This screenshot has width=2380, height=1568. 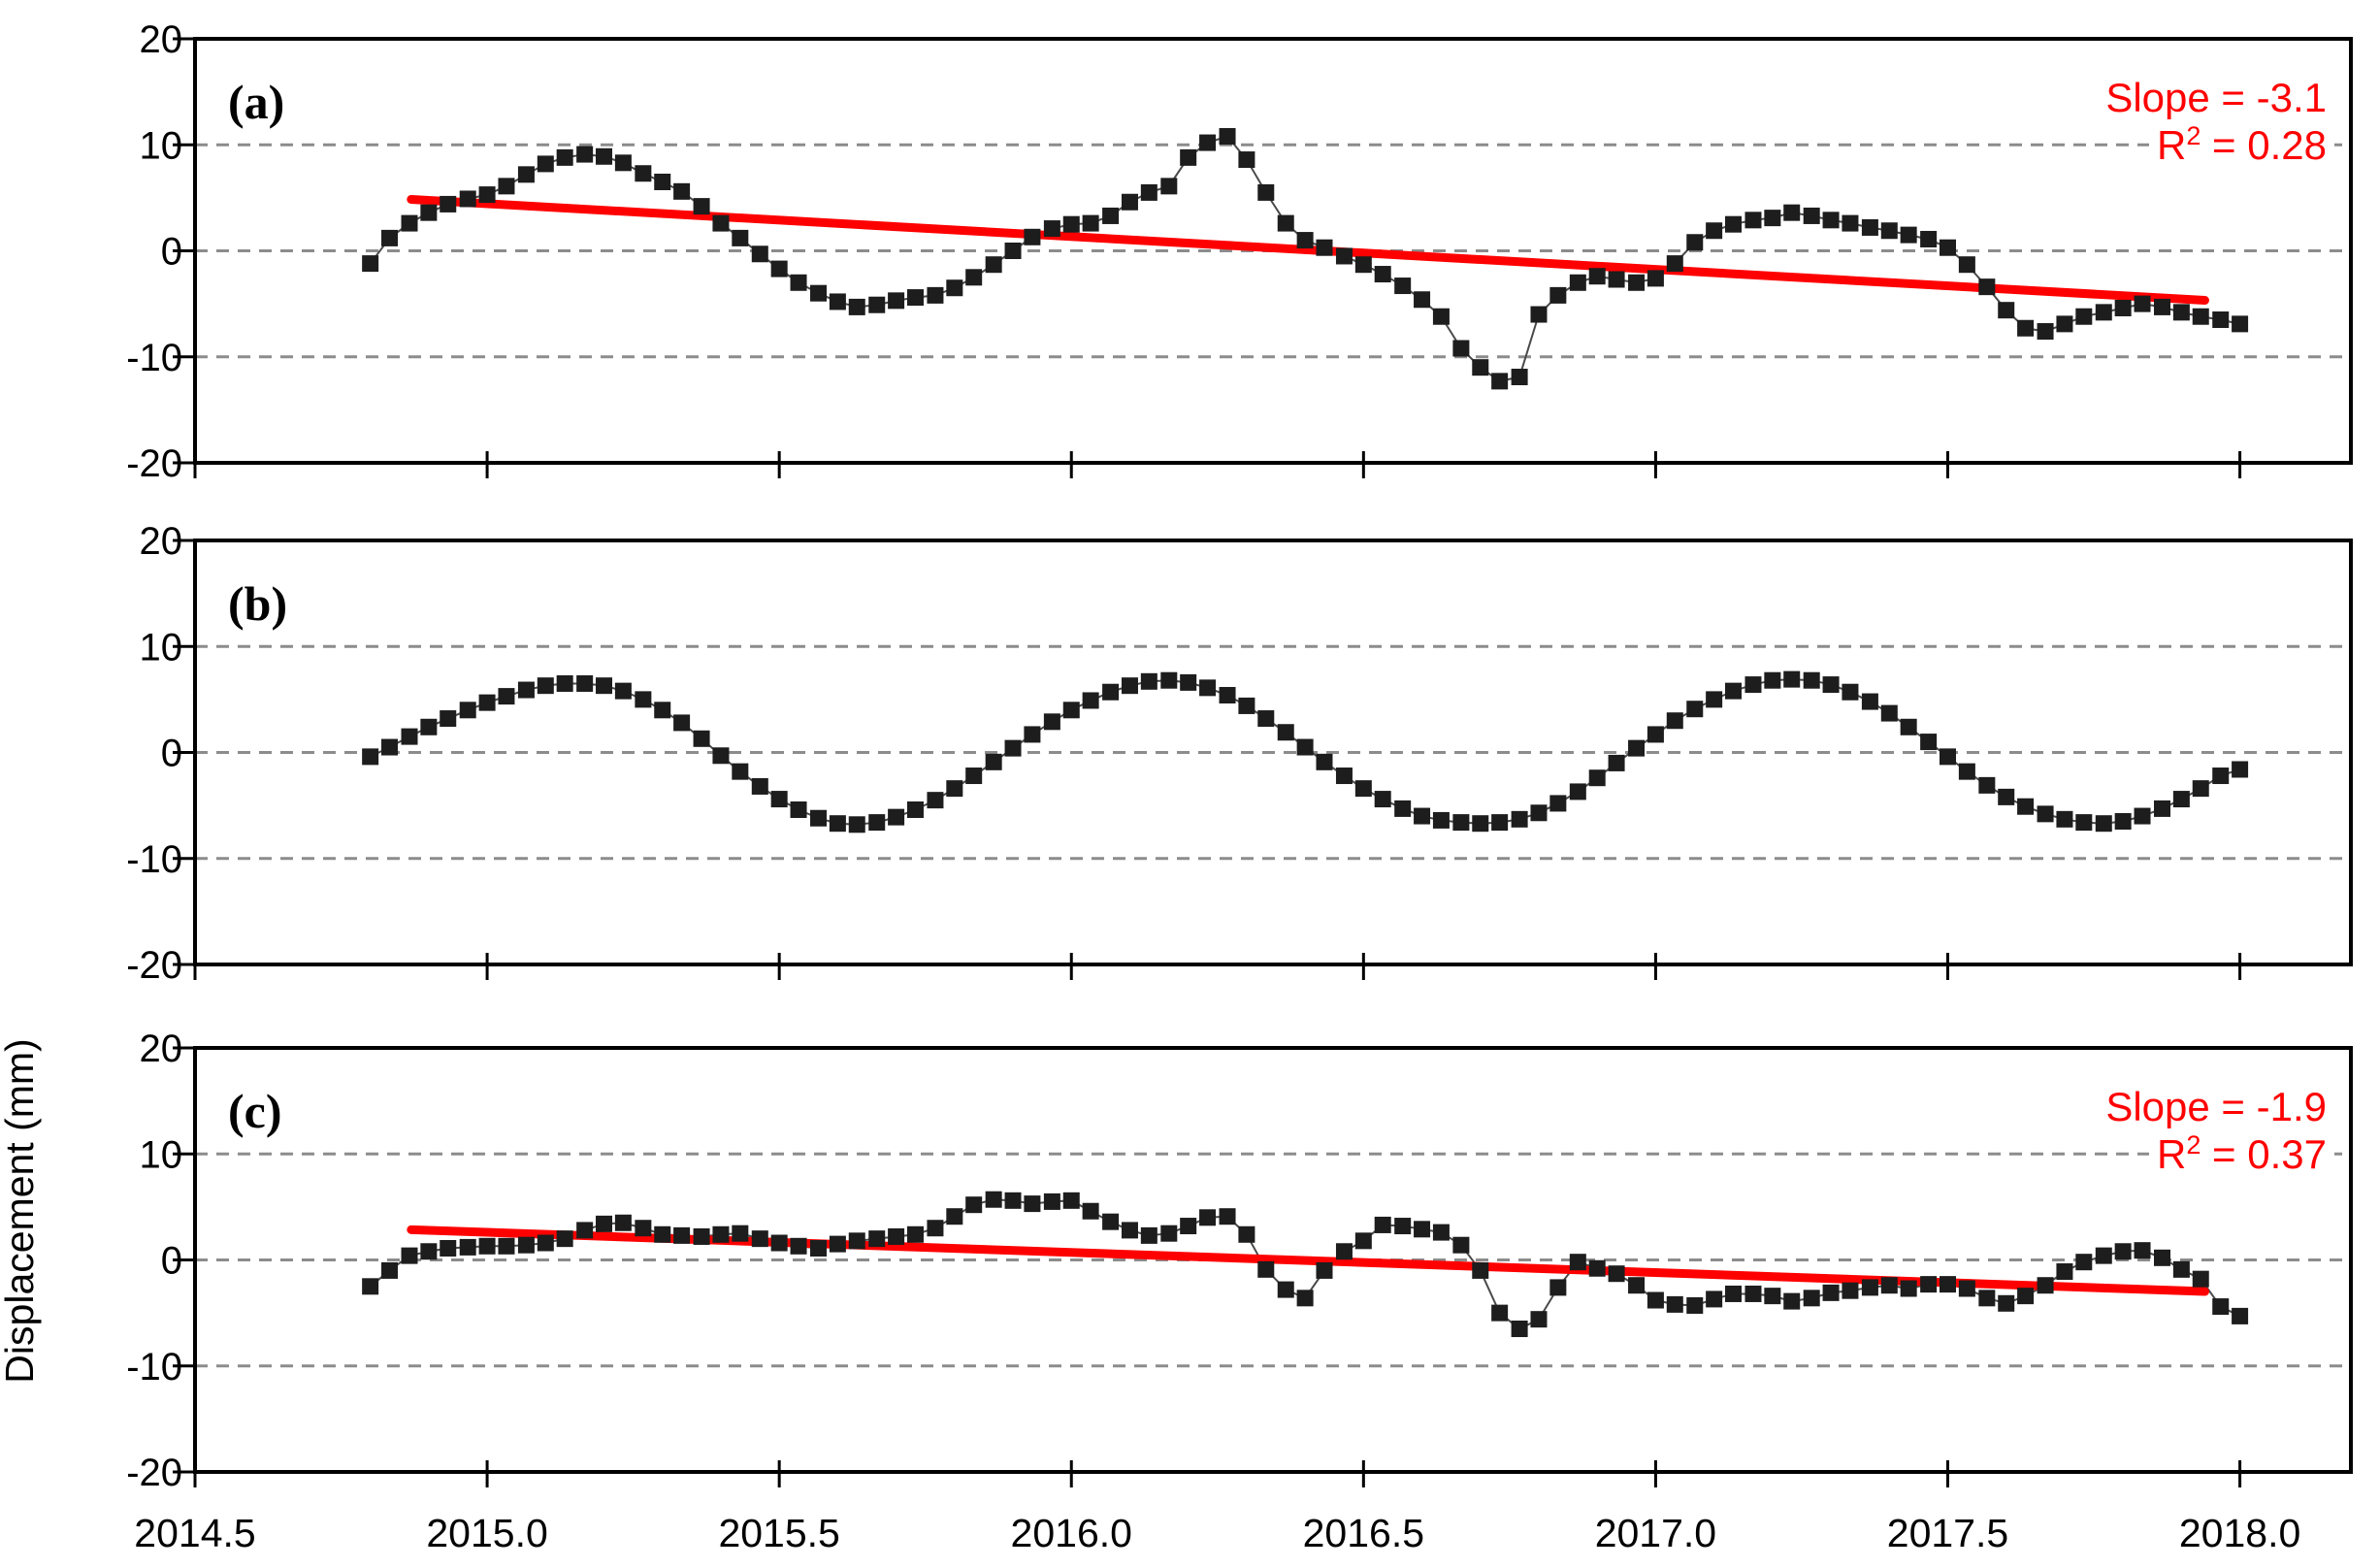 What do you see at coordinates (154, 358) in the screenshot?
I see `y-tick-label-a: -10` at bounding box center [154, 358].